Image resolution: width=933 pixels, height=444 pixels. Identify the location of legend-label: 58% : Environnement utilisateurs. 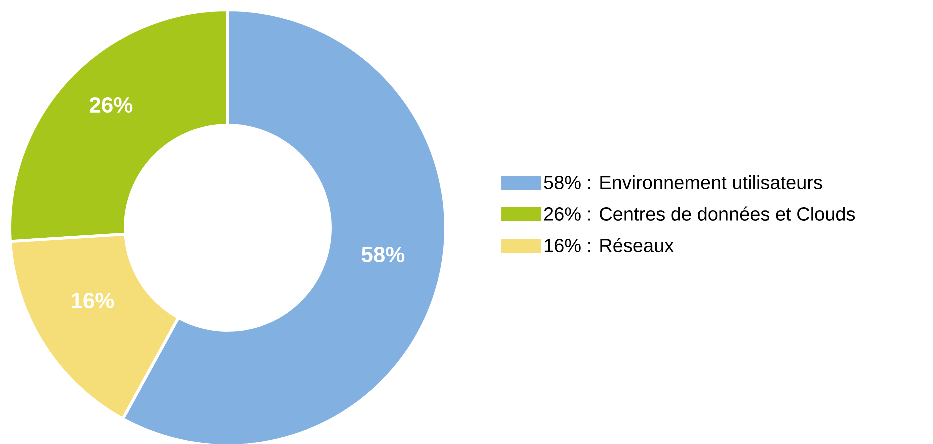
(683, 183).